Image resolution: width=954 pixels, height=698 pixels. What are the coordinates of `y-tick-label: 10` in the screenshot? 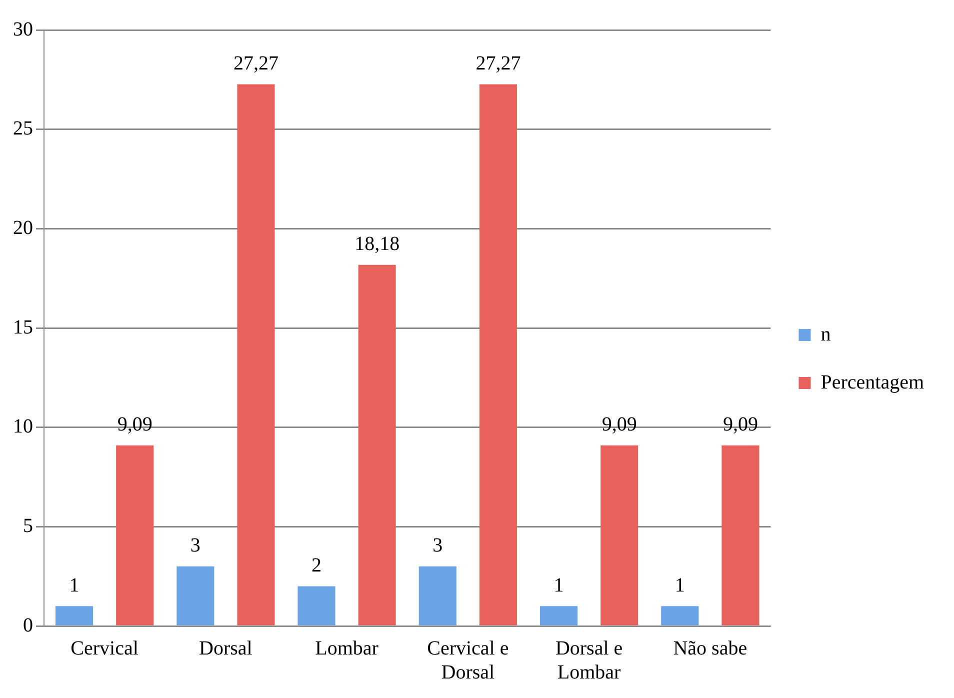 It's located at (23, 427).